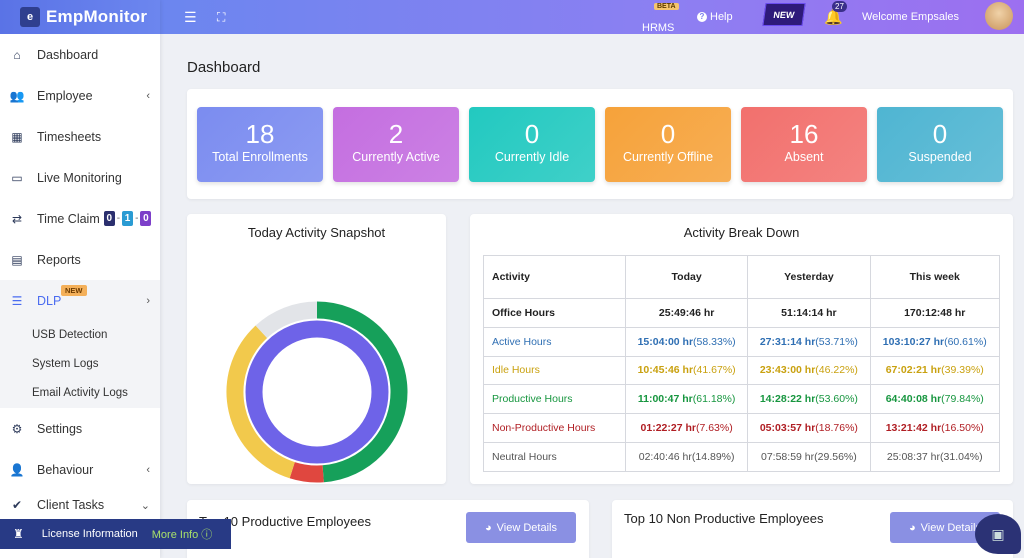  Describe the element at coordinates (71, 505) in the screenshot. I see `sidebar-item-label: Client Tasks` at that location.